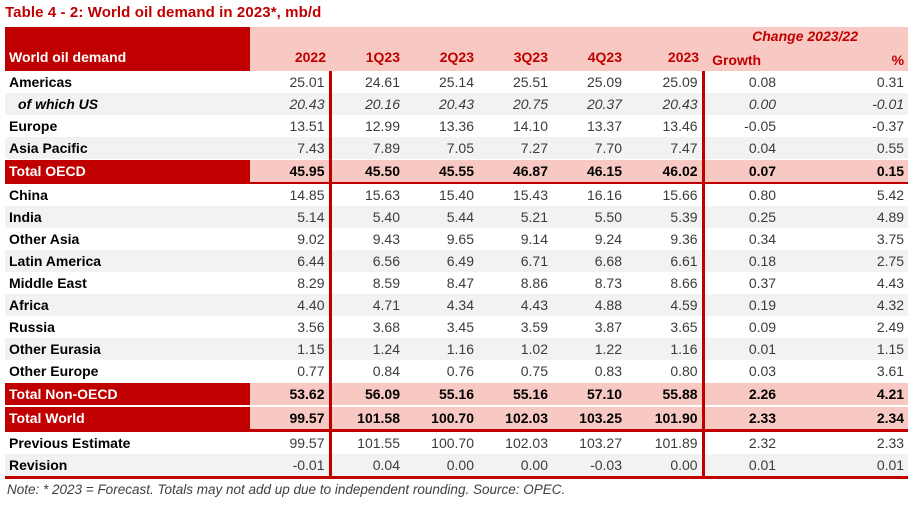 Image resolution: width=913 pixels, height=510 pixels. What do you see at coordinates (456, 195) in the screenshot?
I see `cell-2q23: 15.40` at bounding box center [456, 195].